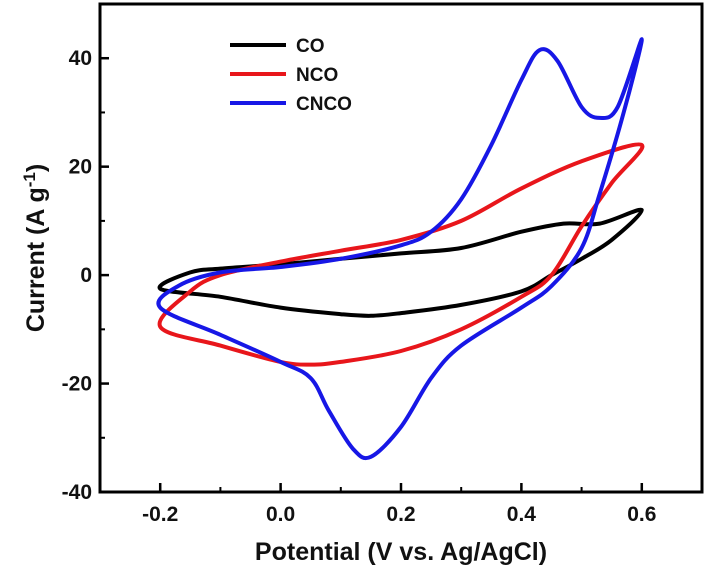 Image resolution: width=712 pixels, height=577 pixels. I want to click on x-tick-label: 0.6, so click(641, 514).